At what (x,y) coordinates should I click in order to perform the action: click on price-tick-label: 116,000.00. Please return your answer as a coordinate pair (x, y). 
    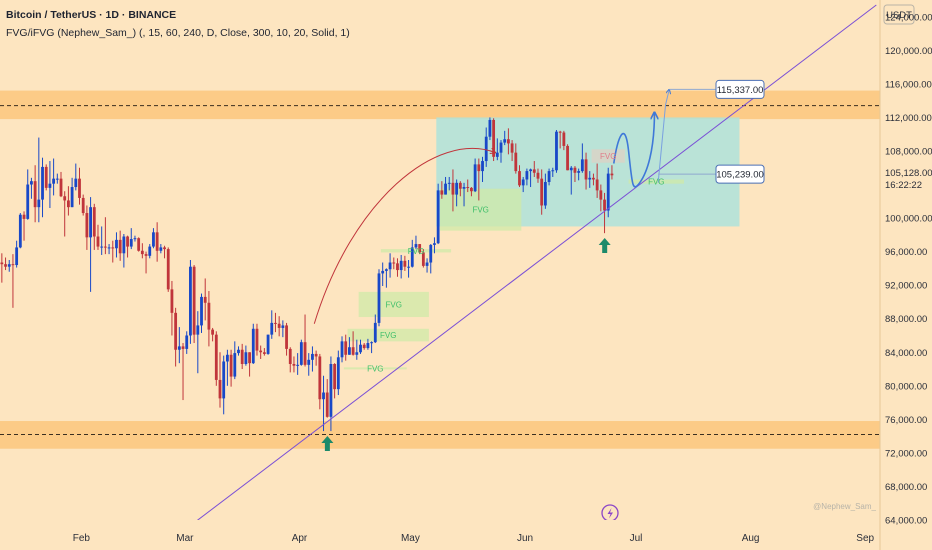
    Looking at the image, I should click on (908, 84).